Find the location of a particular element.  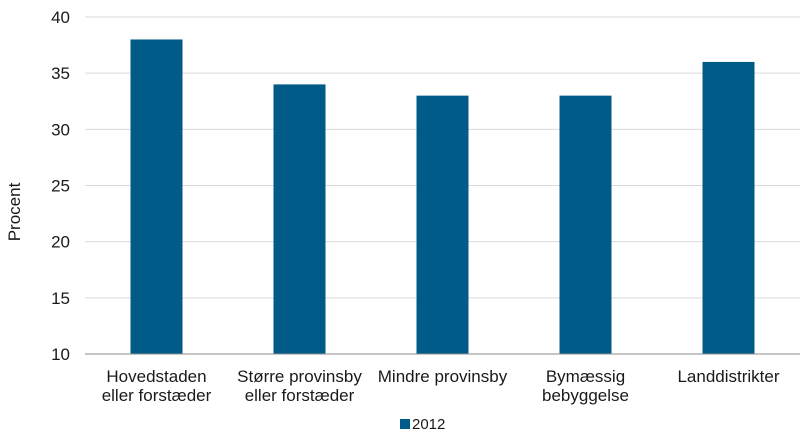

x-tick-label: Bymæssig bebyggelse is located at coordinates (585, 386).